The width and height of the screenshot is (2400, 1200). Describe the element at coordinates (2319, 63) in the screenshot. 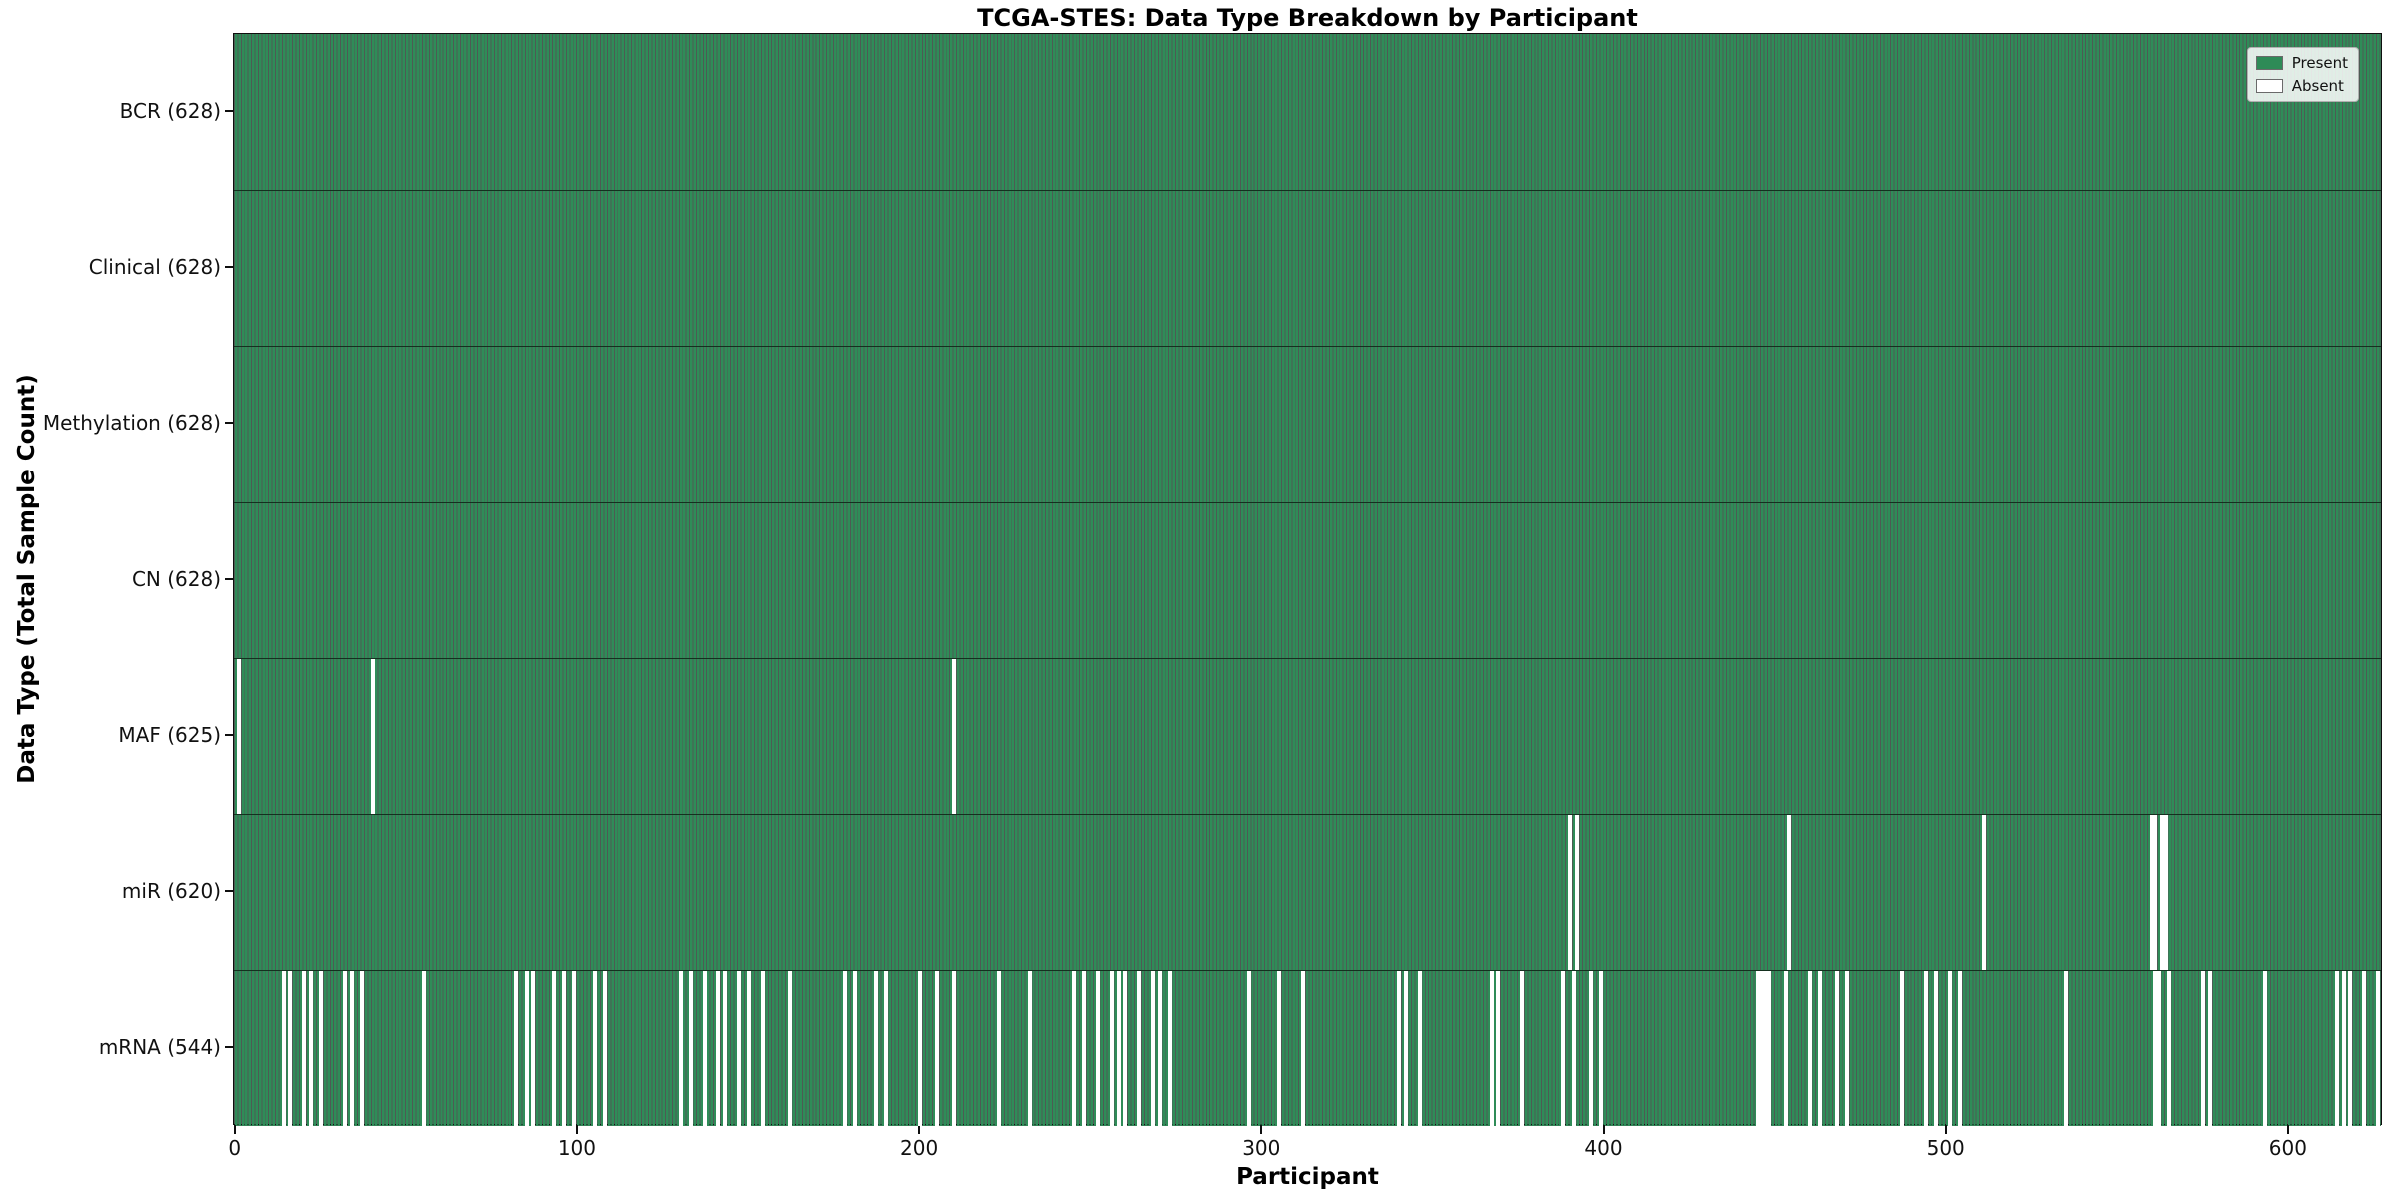

I see `legend-label-present: Present` at that location.